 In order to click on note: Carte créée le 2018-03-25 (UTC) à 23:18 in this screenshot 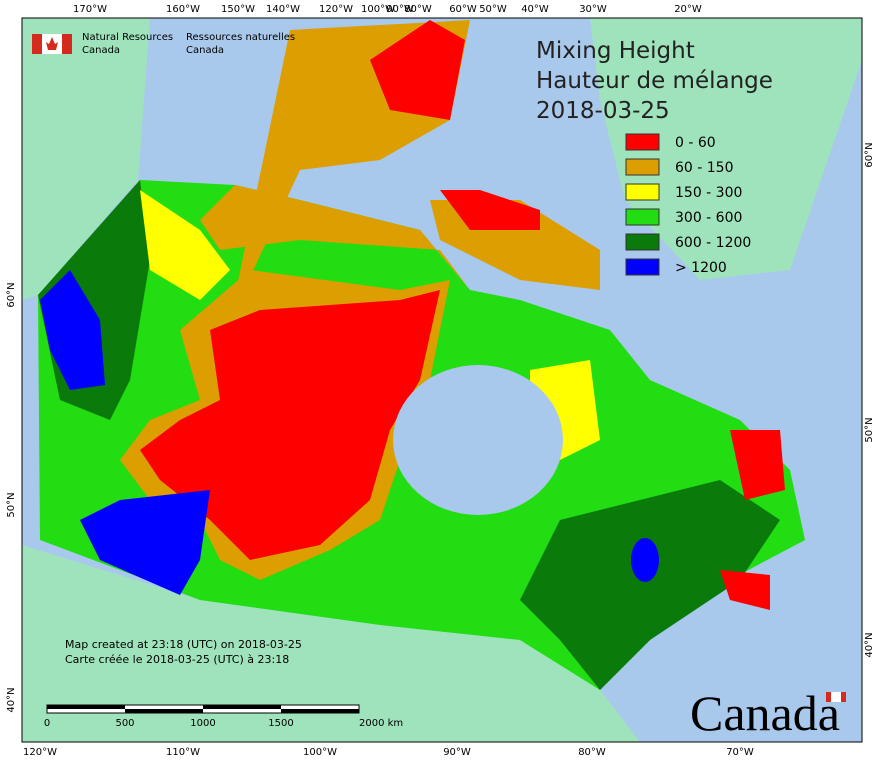, I will do `click(177, 659)`.